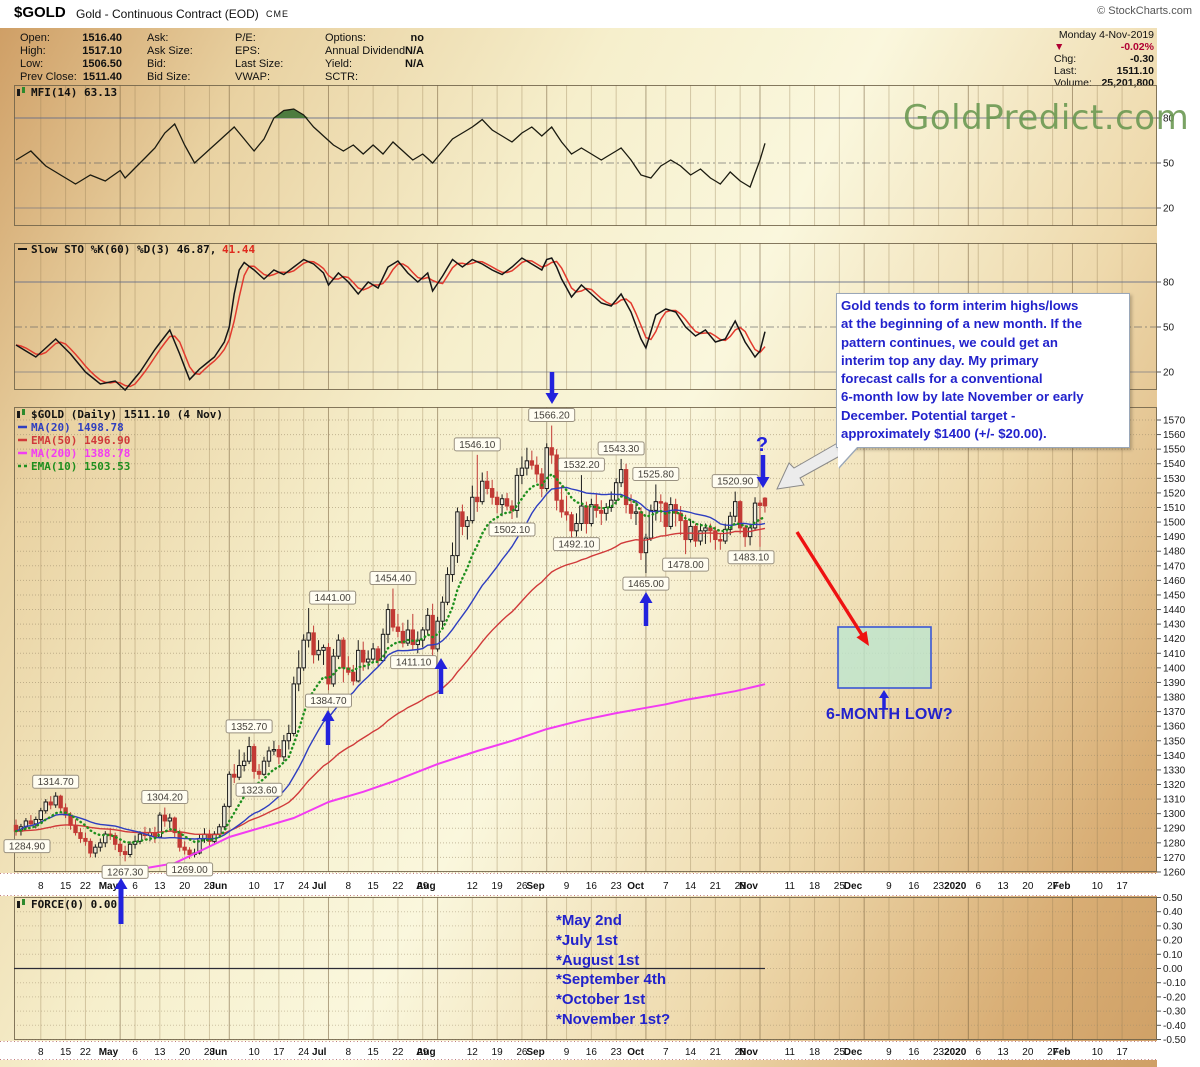 This screenshot has height=1067, width=1200. Describe the element at coordinates (349, 1052) in the screenshot. I see `week-axis-label: 8` at that location.